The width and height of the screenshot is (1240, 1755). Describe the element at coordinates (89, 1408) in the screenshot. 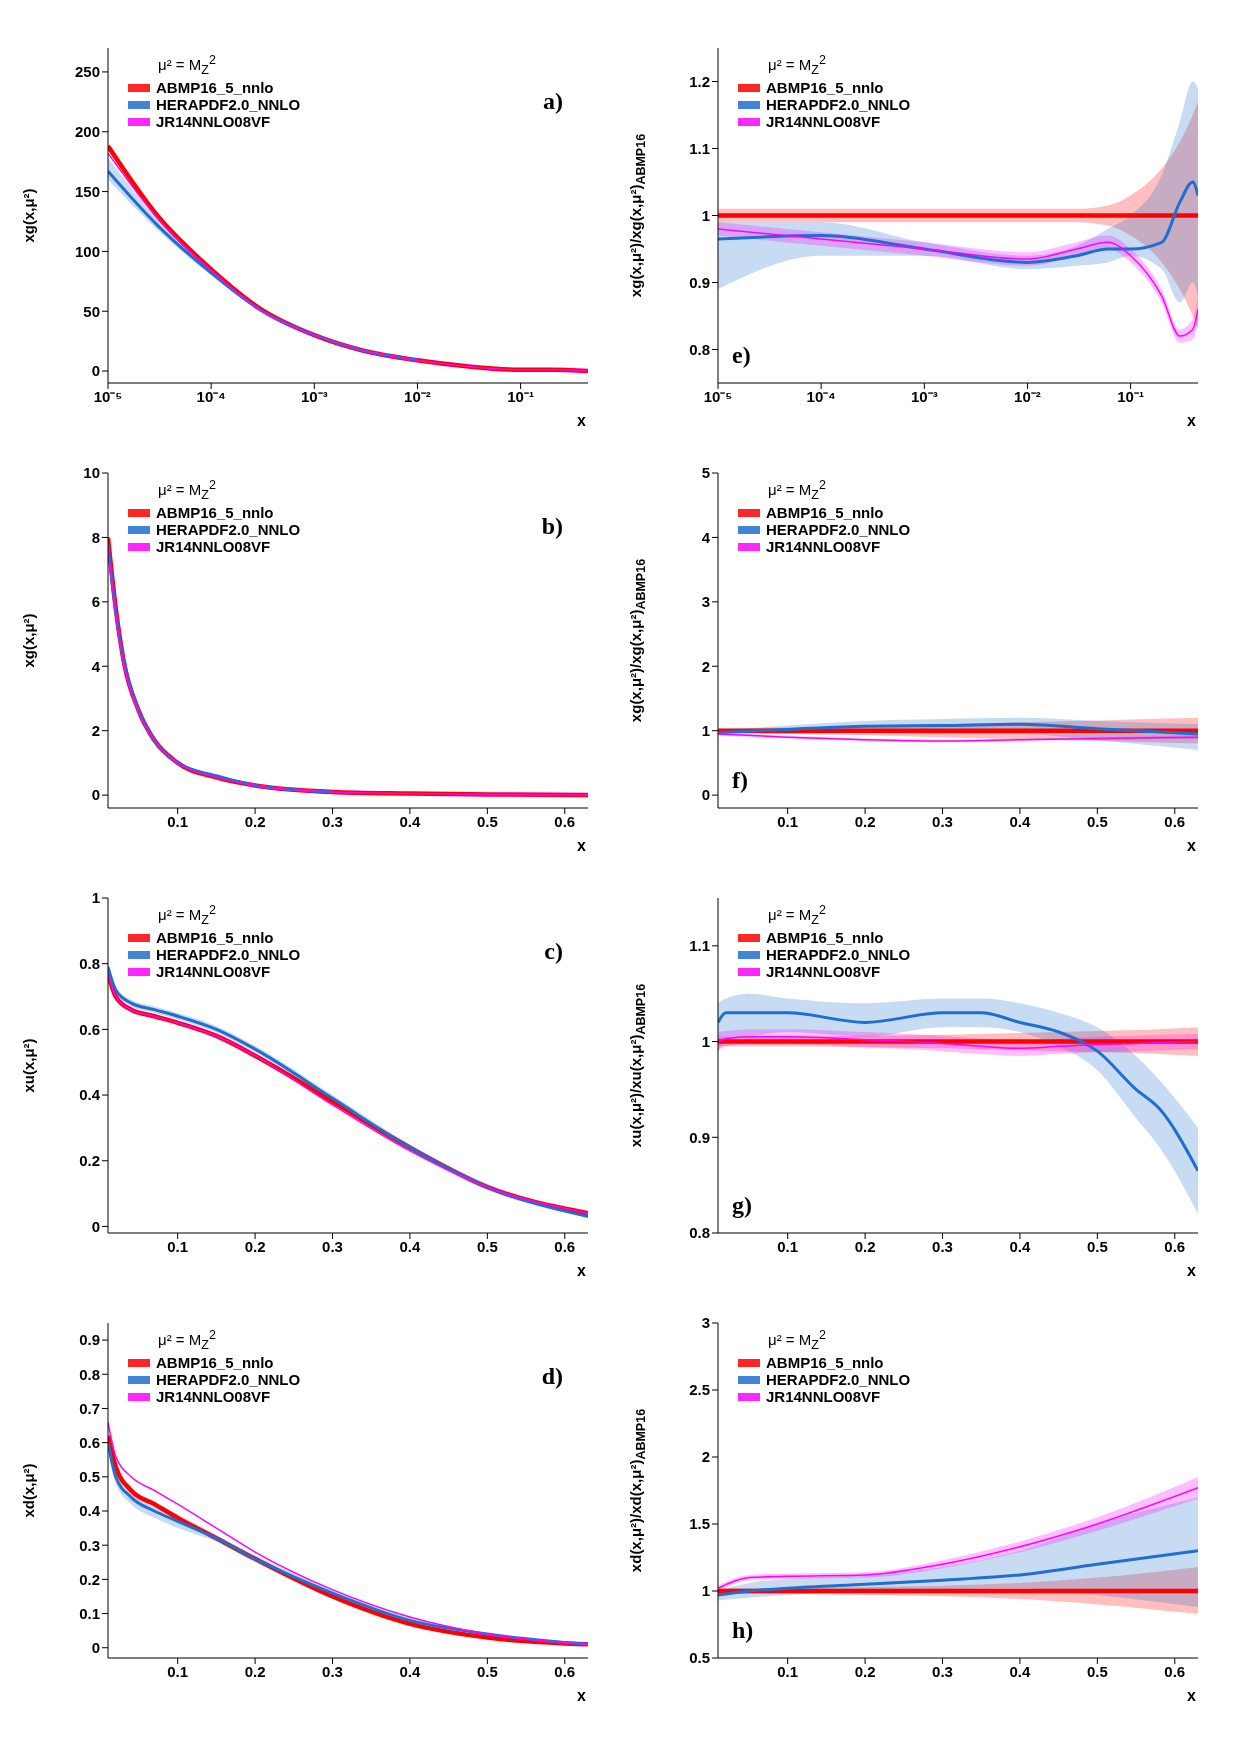

I see `y-tick-label: 0.7` at that location.